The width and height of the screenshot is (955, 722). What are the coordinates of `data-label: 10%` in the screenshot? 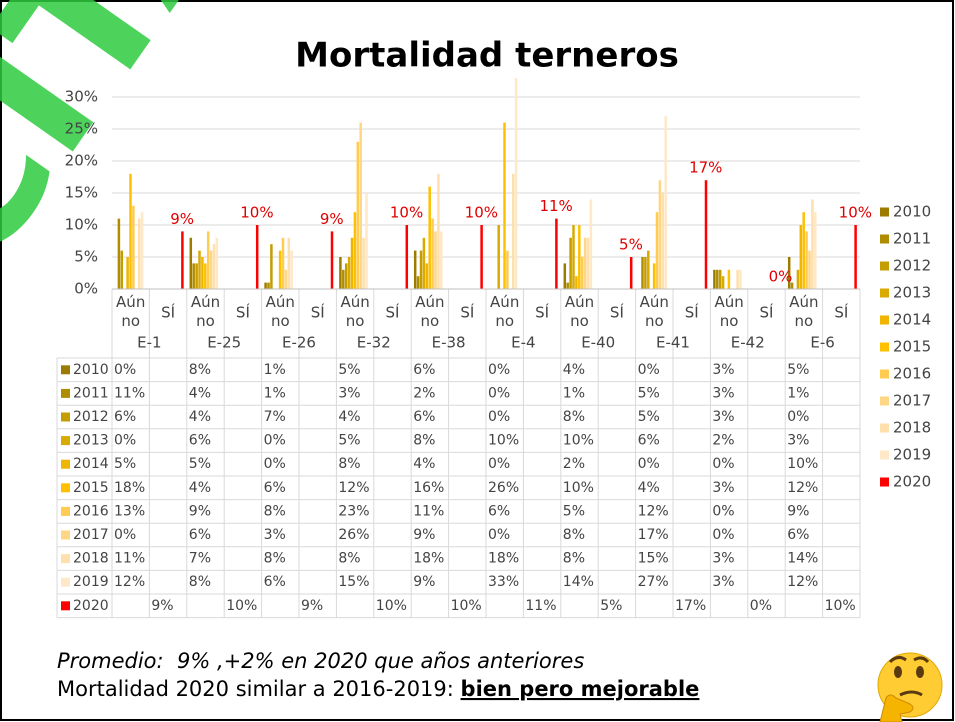 It's located at (256, 213).